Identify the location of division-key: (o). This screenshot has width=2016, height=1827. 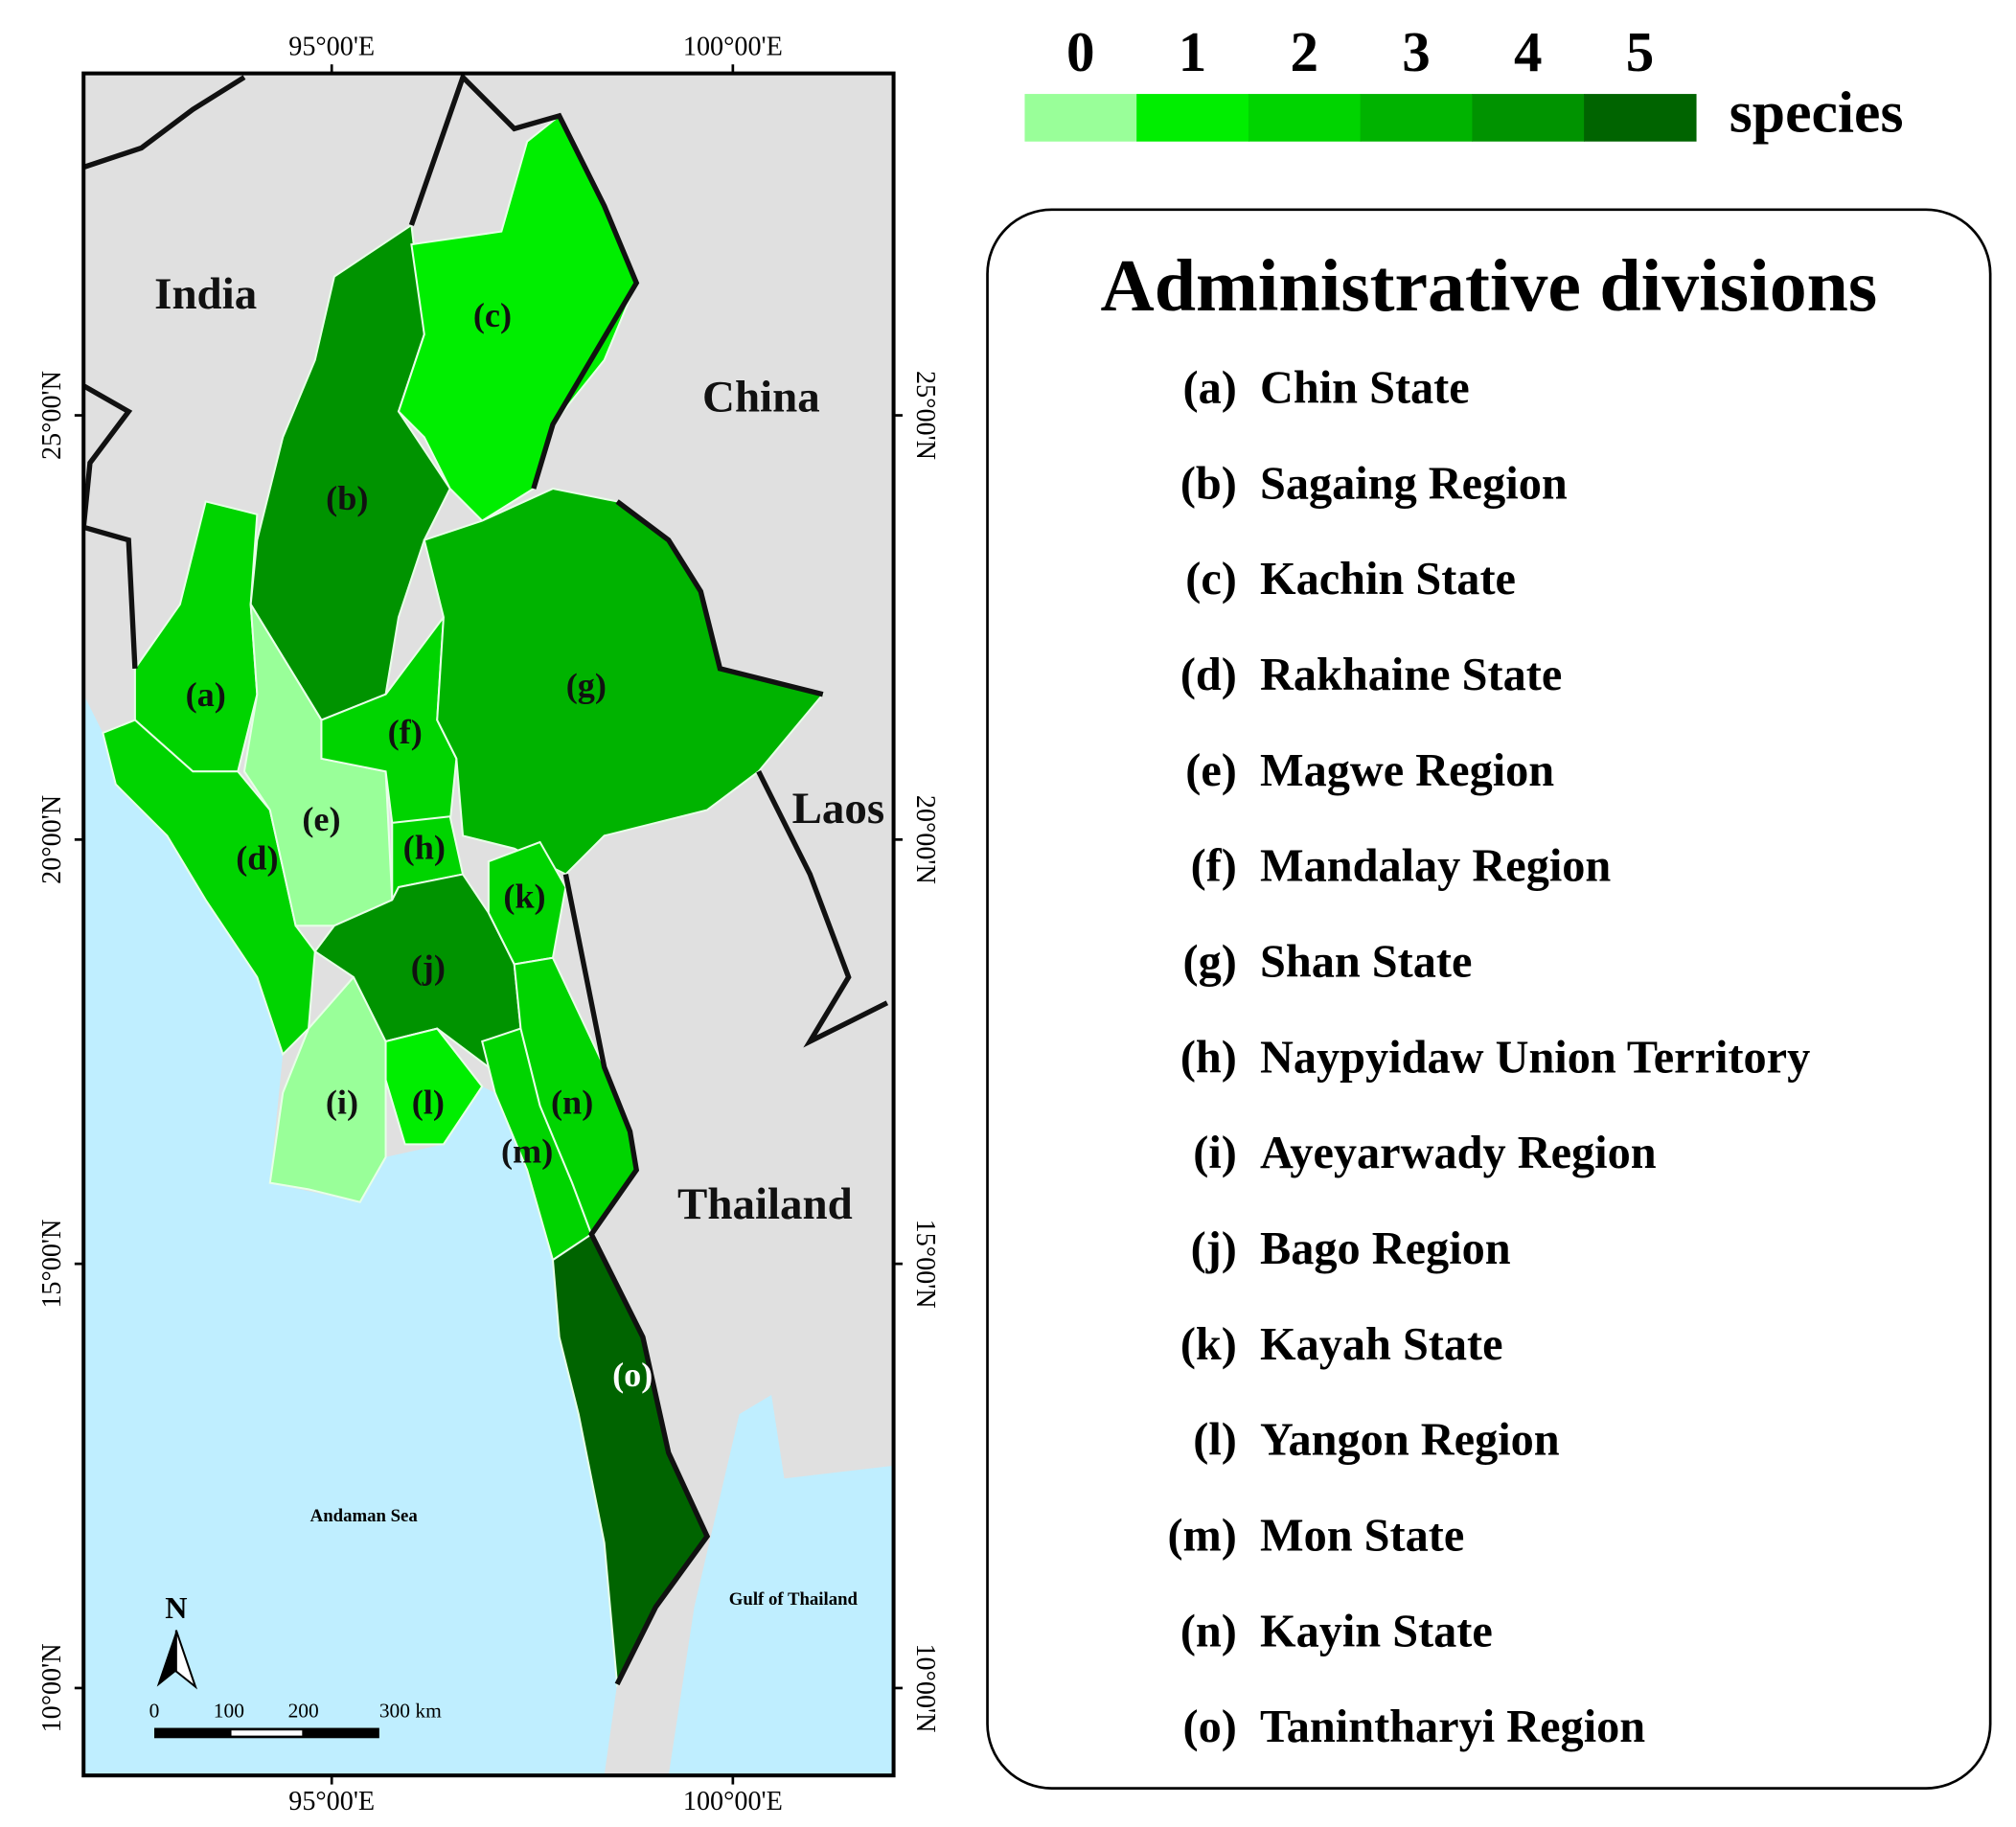
(1210, 1727).